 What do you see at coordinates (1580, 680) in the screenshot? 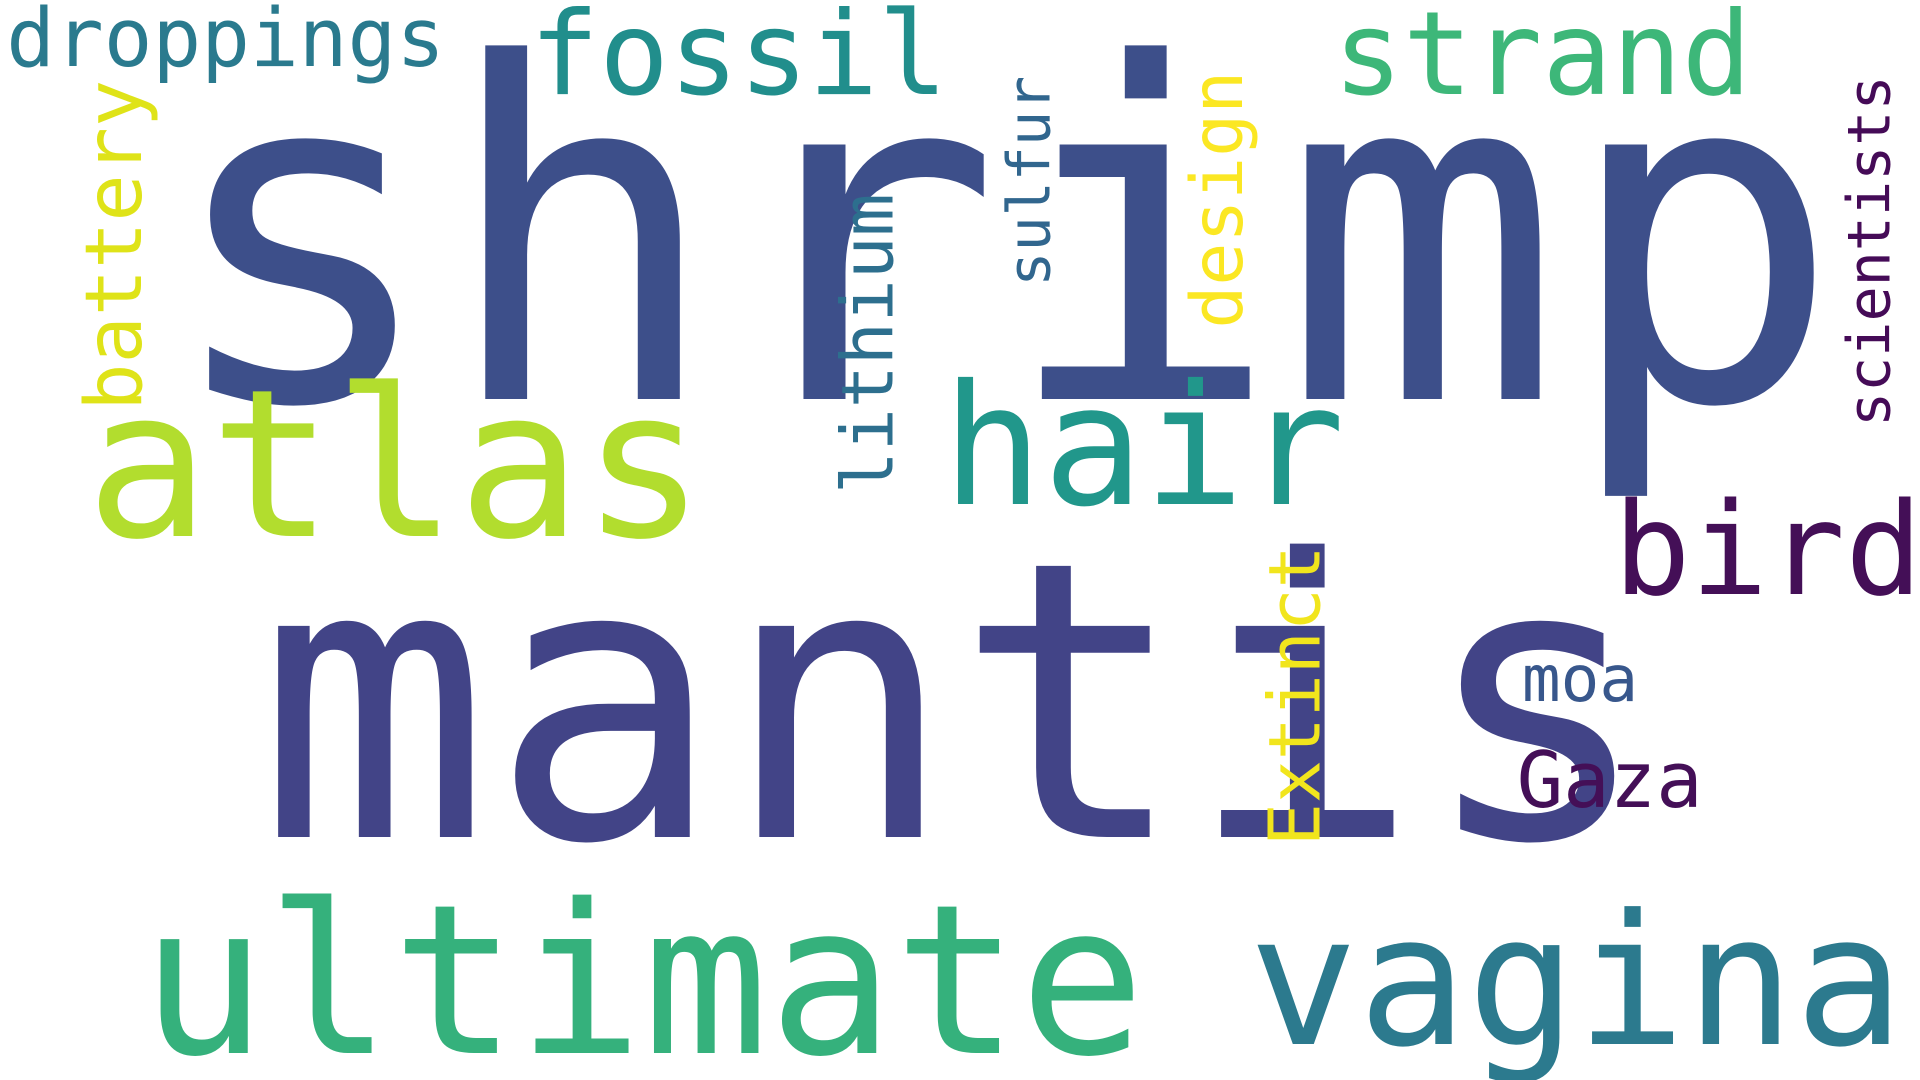
I see `word-moa: moa` at bounding box center [1580, 680].